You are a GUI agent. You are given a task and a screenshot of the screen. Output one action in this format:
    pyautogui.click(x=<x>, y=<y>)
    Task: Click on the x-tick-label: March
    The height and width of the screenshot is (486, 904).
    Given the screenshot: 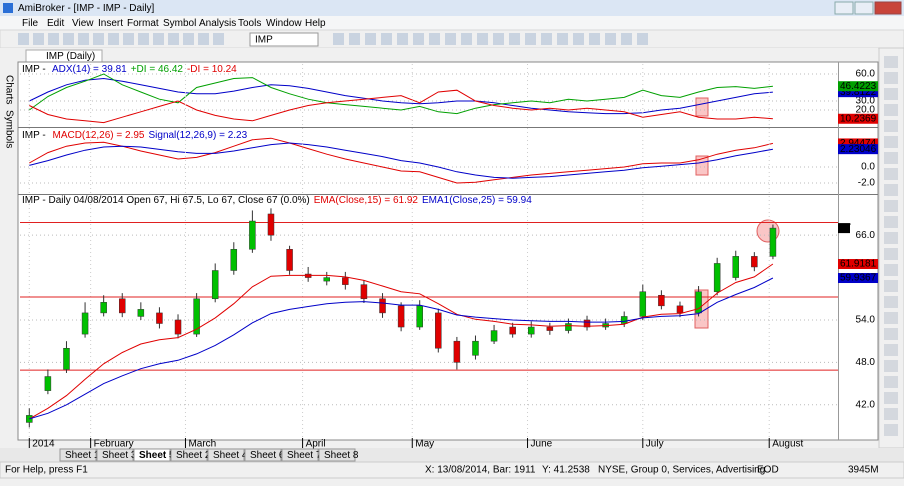 What is the action you would take?
    pyautogui.click(x=202, y=444)
    